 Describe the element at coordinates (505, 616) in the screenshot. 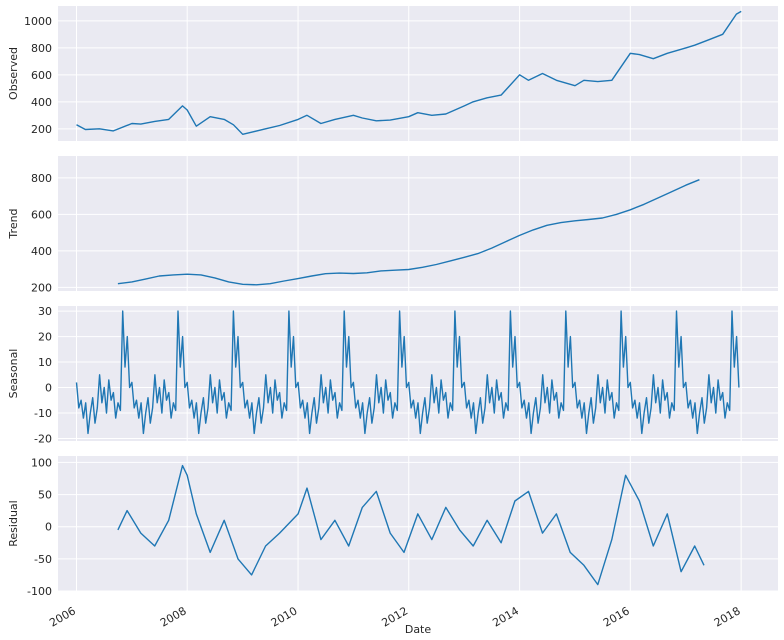

I see `x-tick-label: 2014` at that location.